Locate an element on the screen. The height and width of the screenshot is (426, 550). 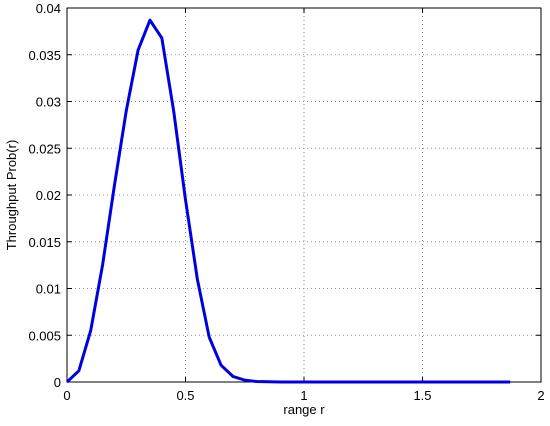
y-tick-label: 0.025 is located at coordinates (44, 148).